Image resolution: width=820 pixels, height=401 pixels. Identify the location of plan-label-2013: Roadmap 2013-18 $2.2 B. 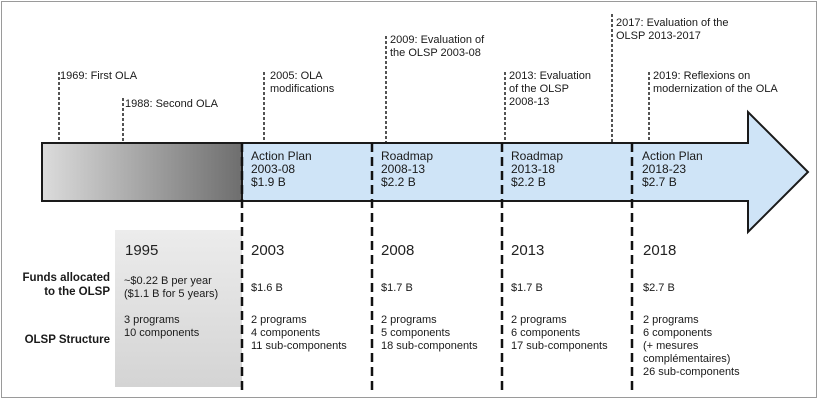
(537, 169).